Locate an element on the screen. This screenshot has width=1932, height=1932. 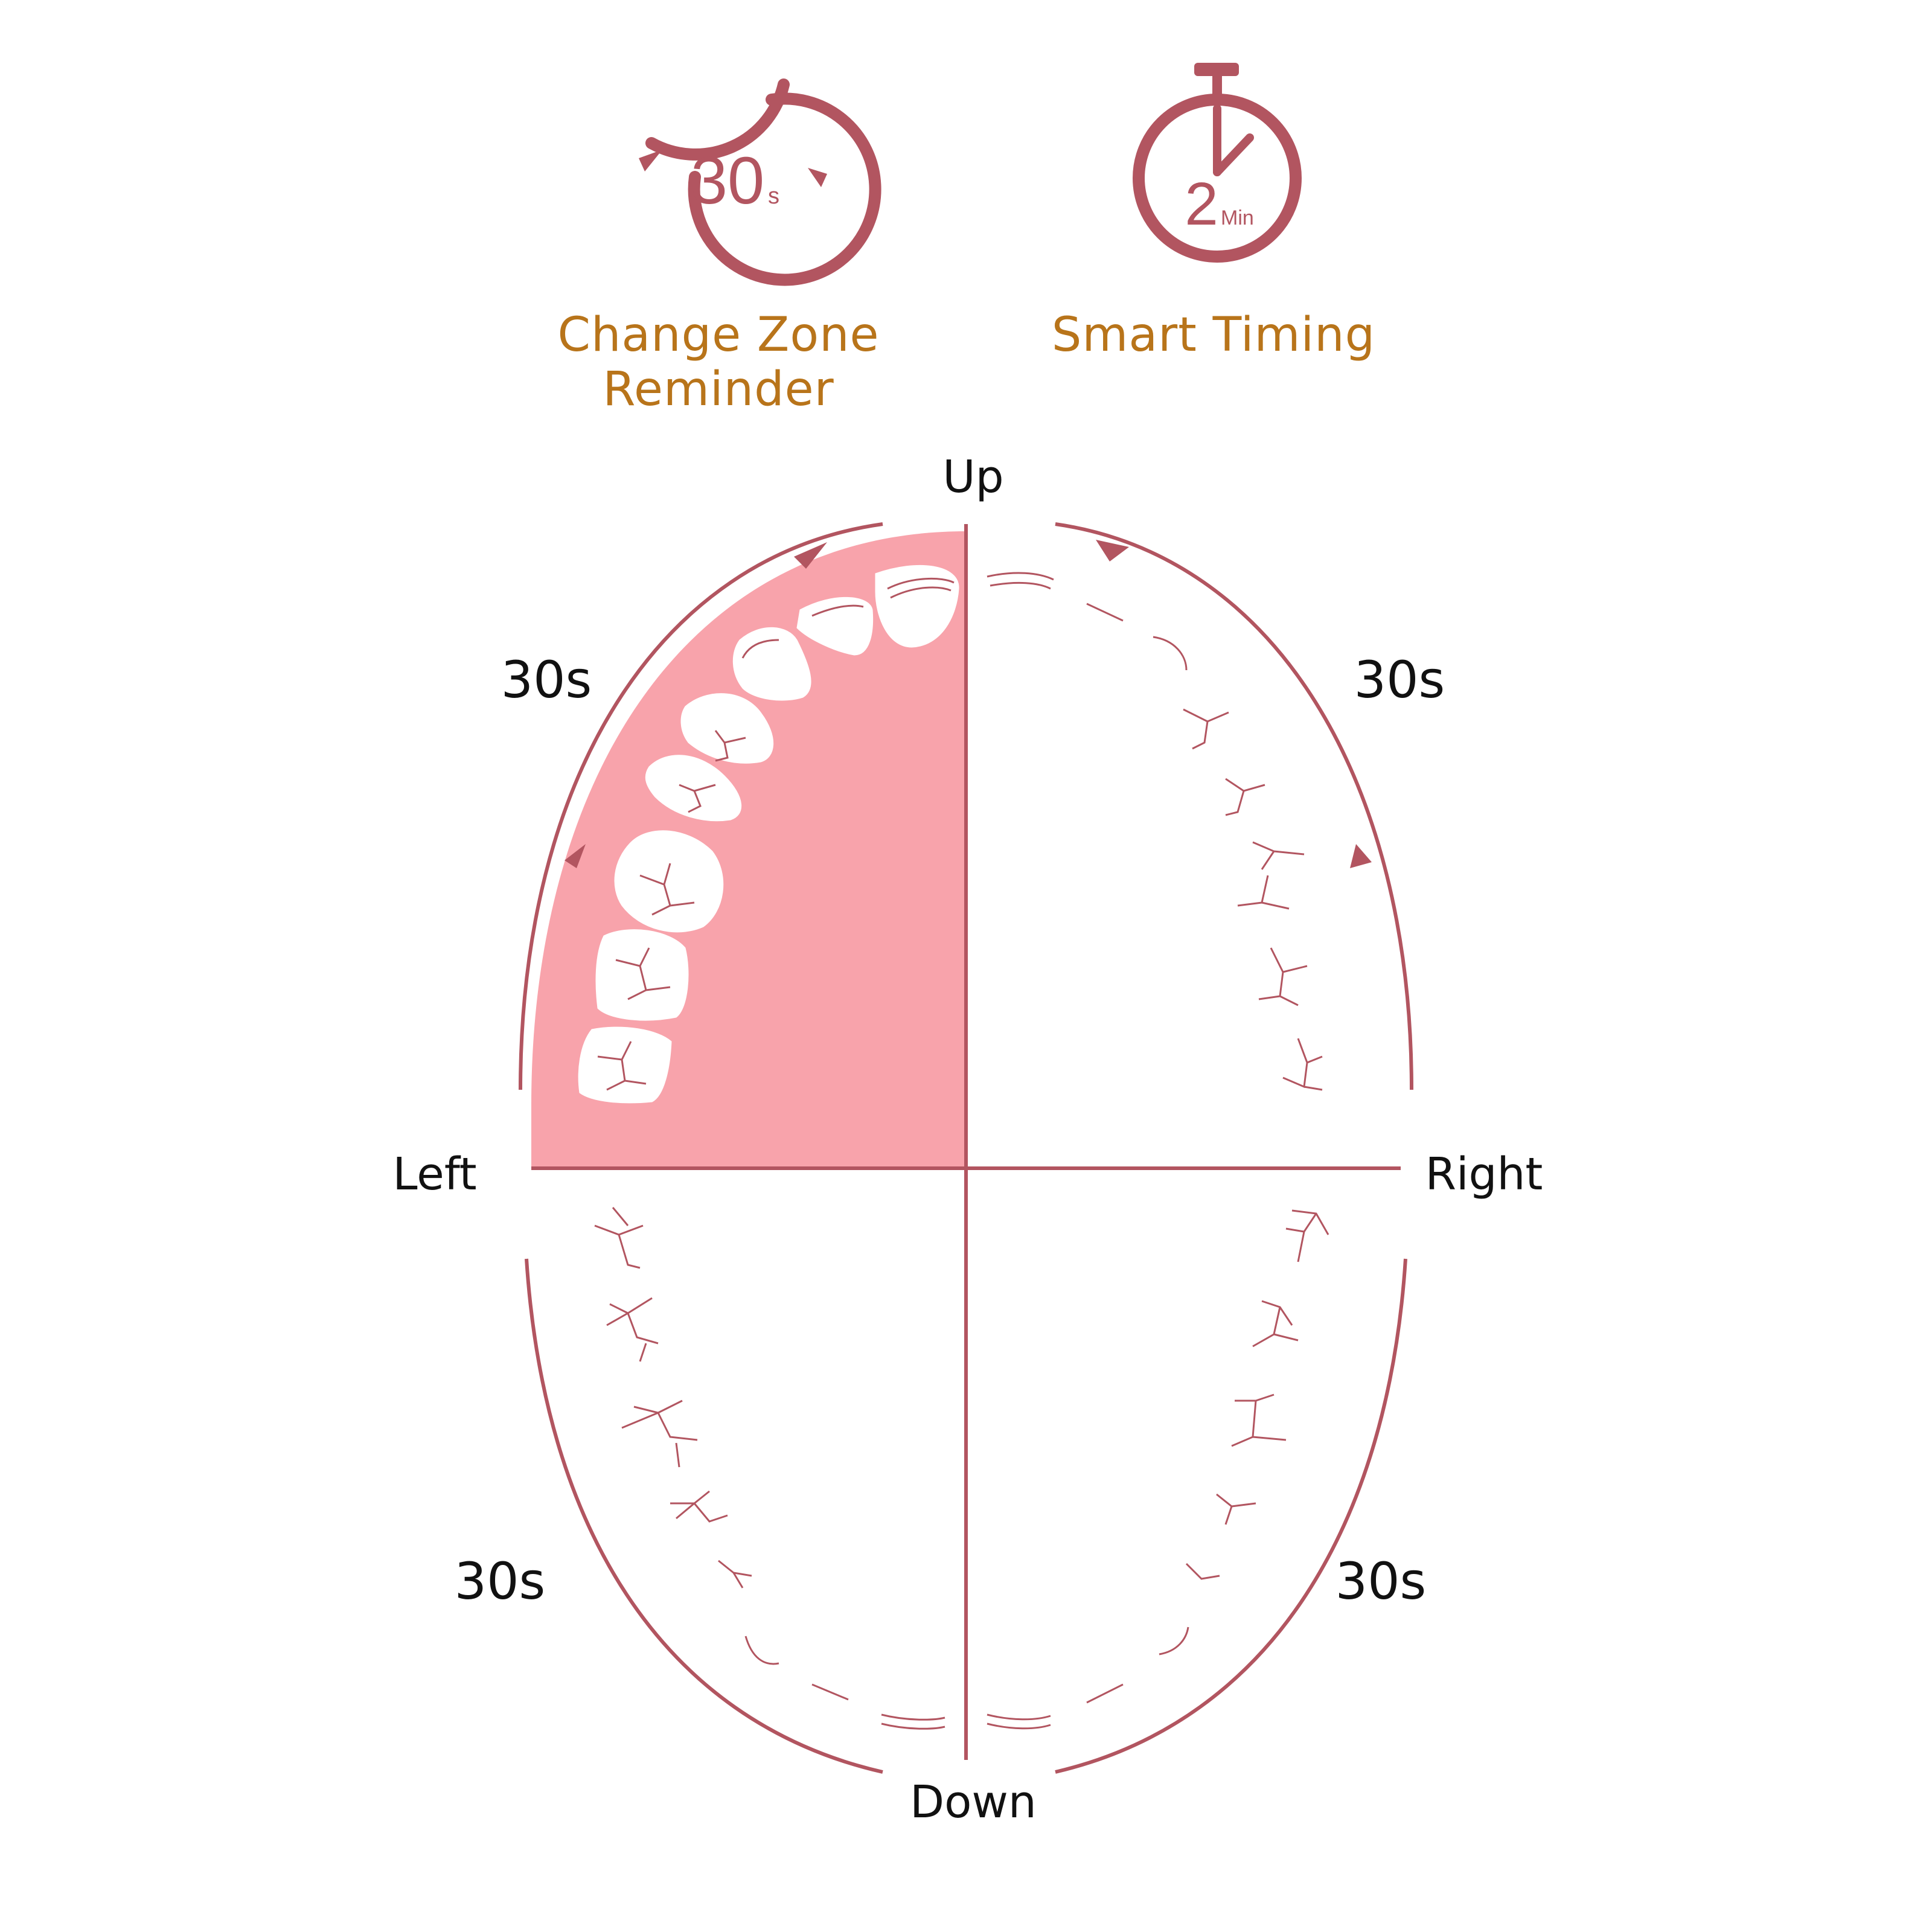
label-right: Right is located at coordinates (1484, 1174).